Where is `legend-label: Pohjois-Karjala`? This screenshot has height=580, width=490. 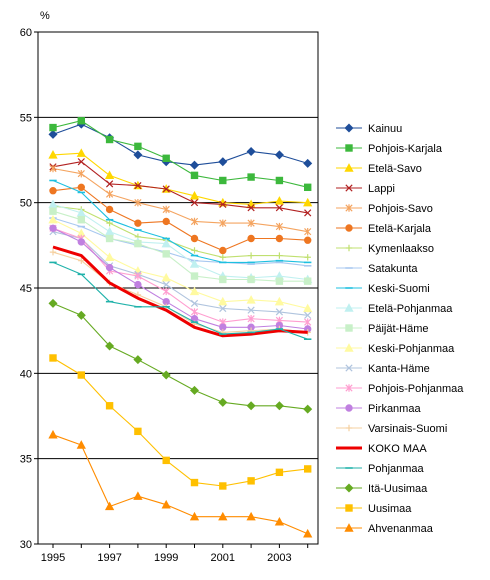
legend-label: Pohjois-Karjala is located at coordinates (405, 149).